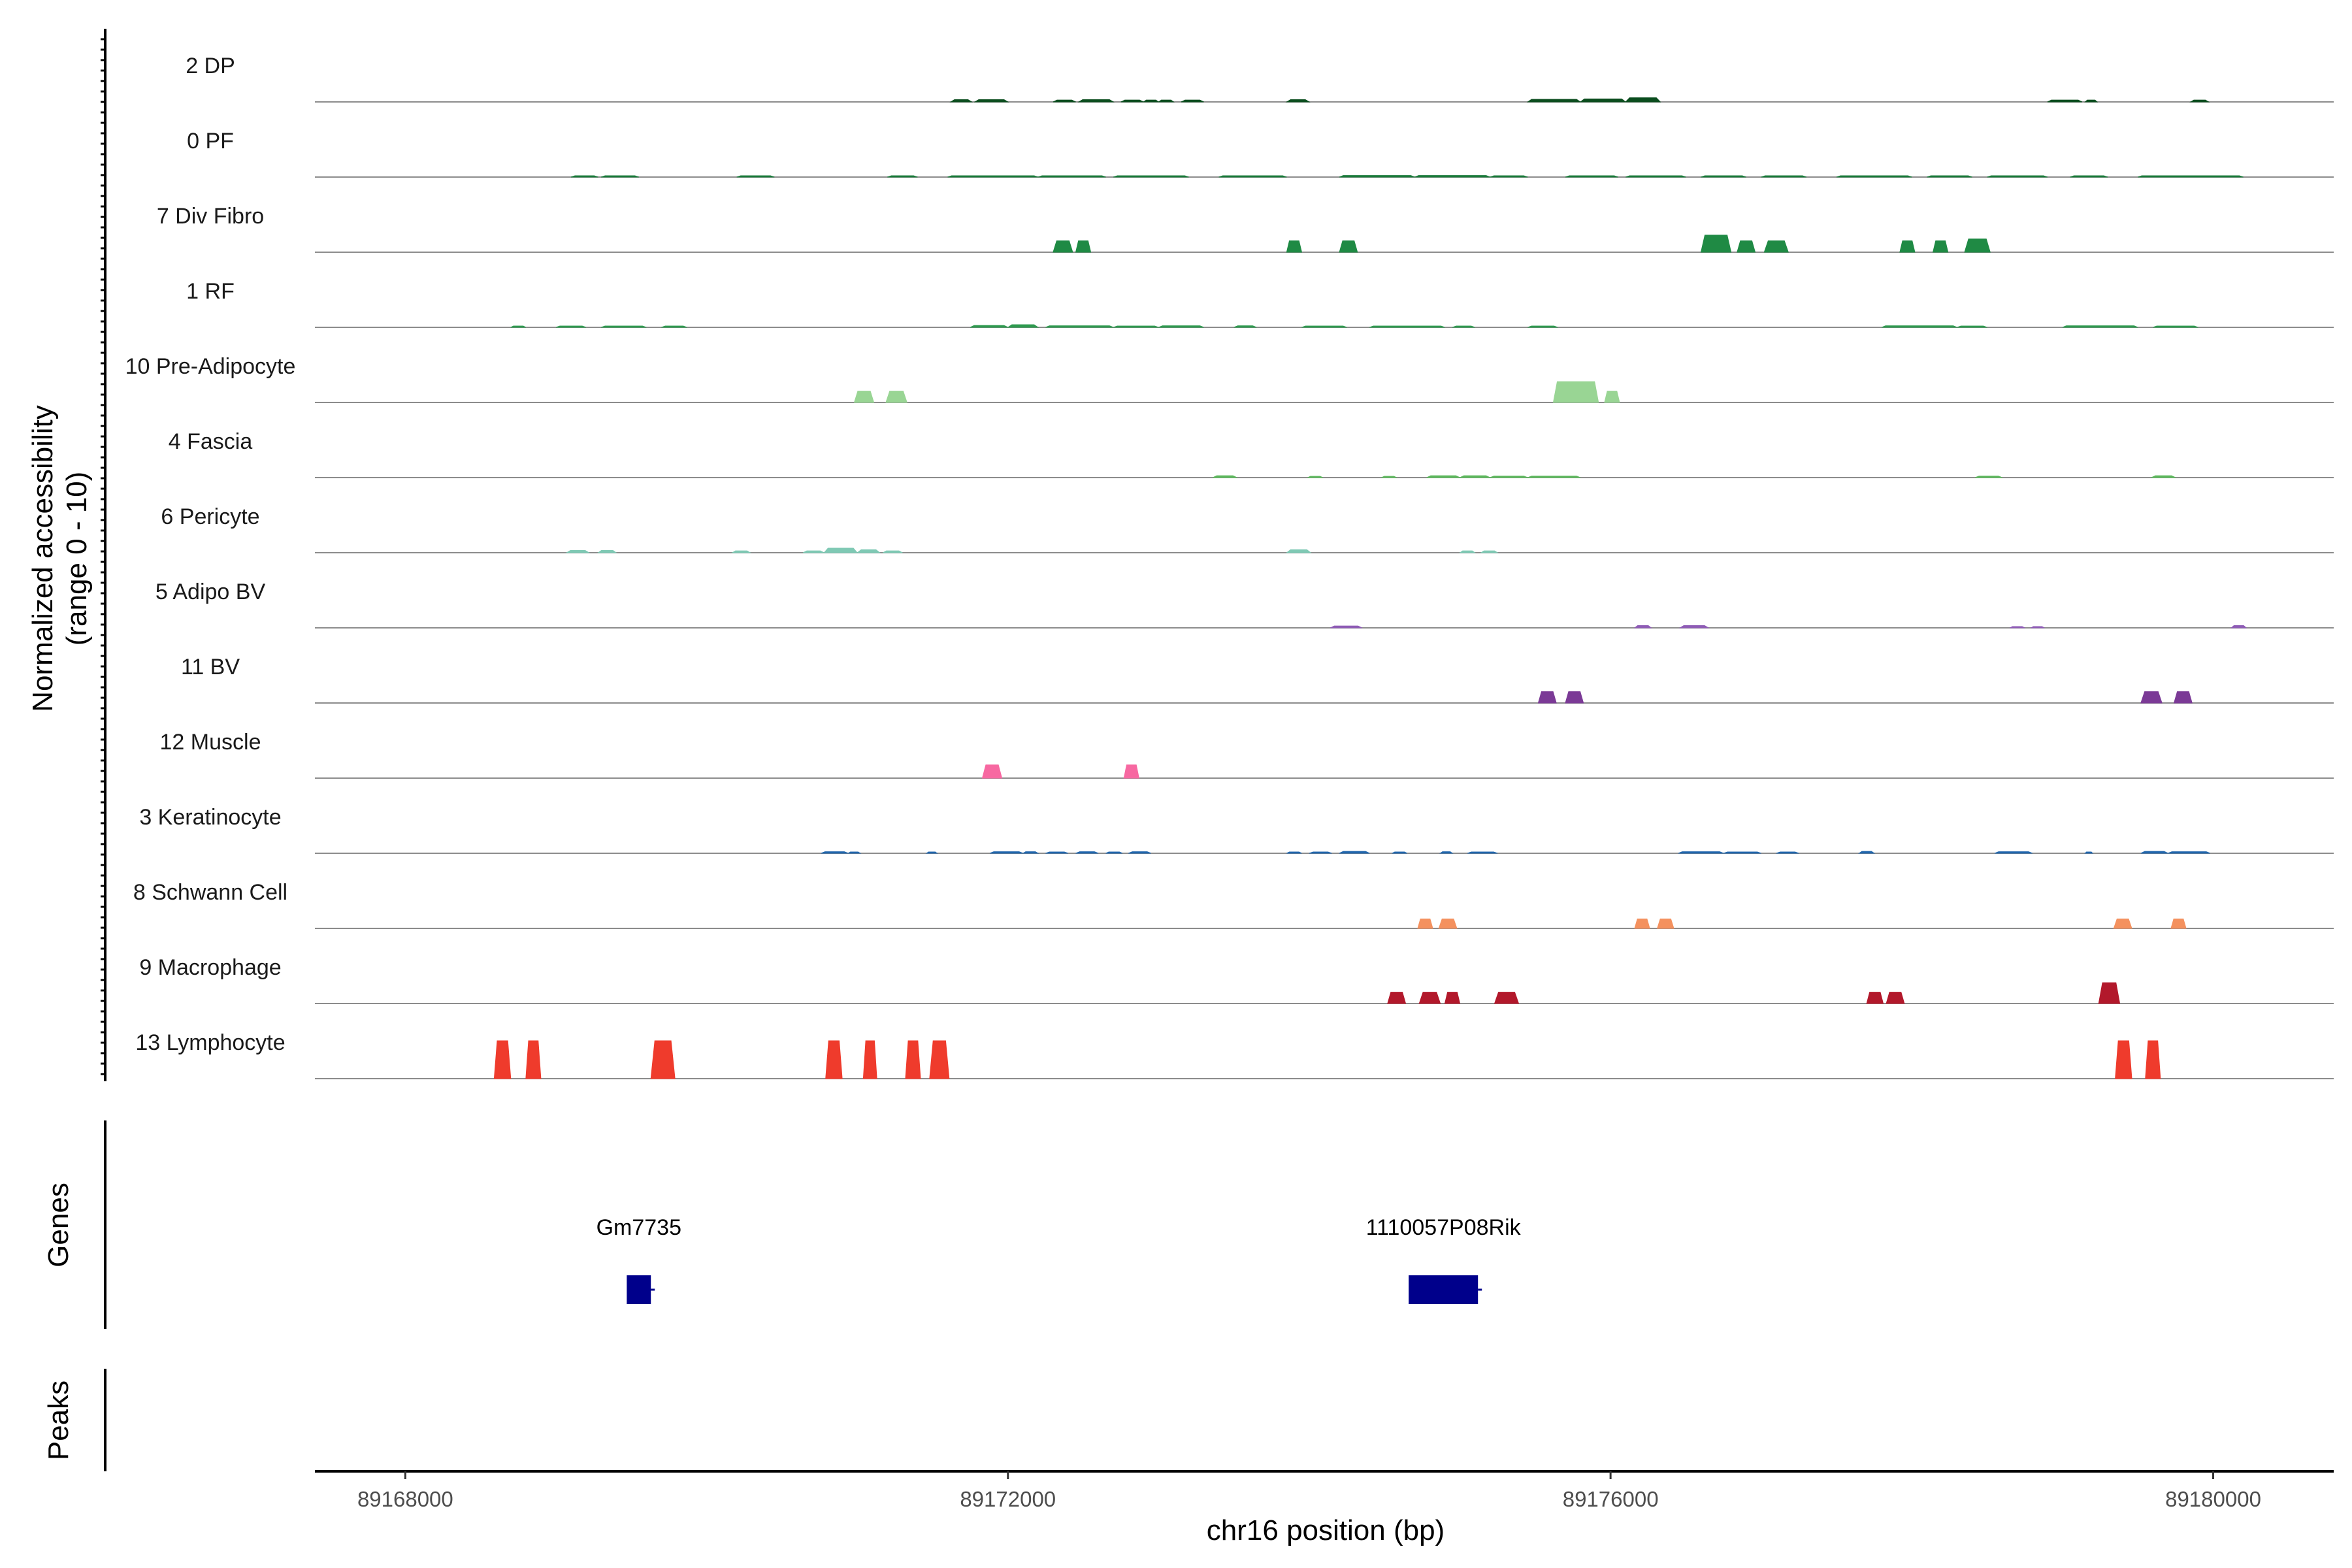 The width and height of the screenshot is (2352, 1568). Describe the element at coordinates (210, 1042) in the screenshot. I see `track-label: 13 Lymphocyte` at that location.